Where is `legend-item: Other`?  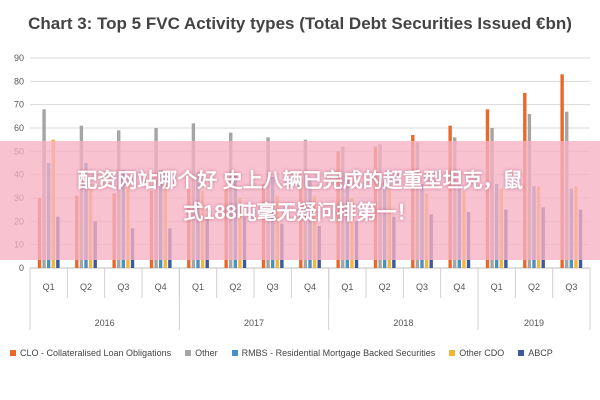 legend-item: Other is located at coordinates (201, 353).